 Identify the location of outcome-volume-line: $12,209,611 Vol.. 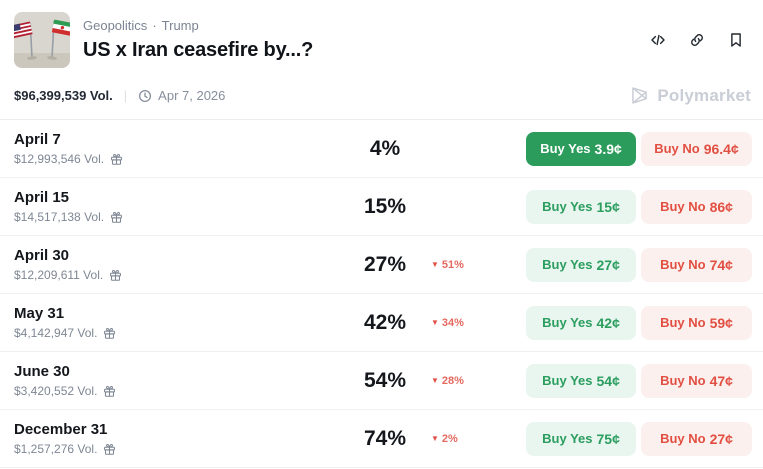
(180, 275).